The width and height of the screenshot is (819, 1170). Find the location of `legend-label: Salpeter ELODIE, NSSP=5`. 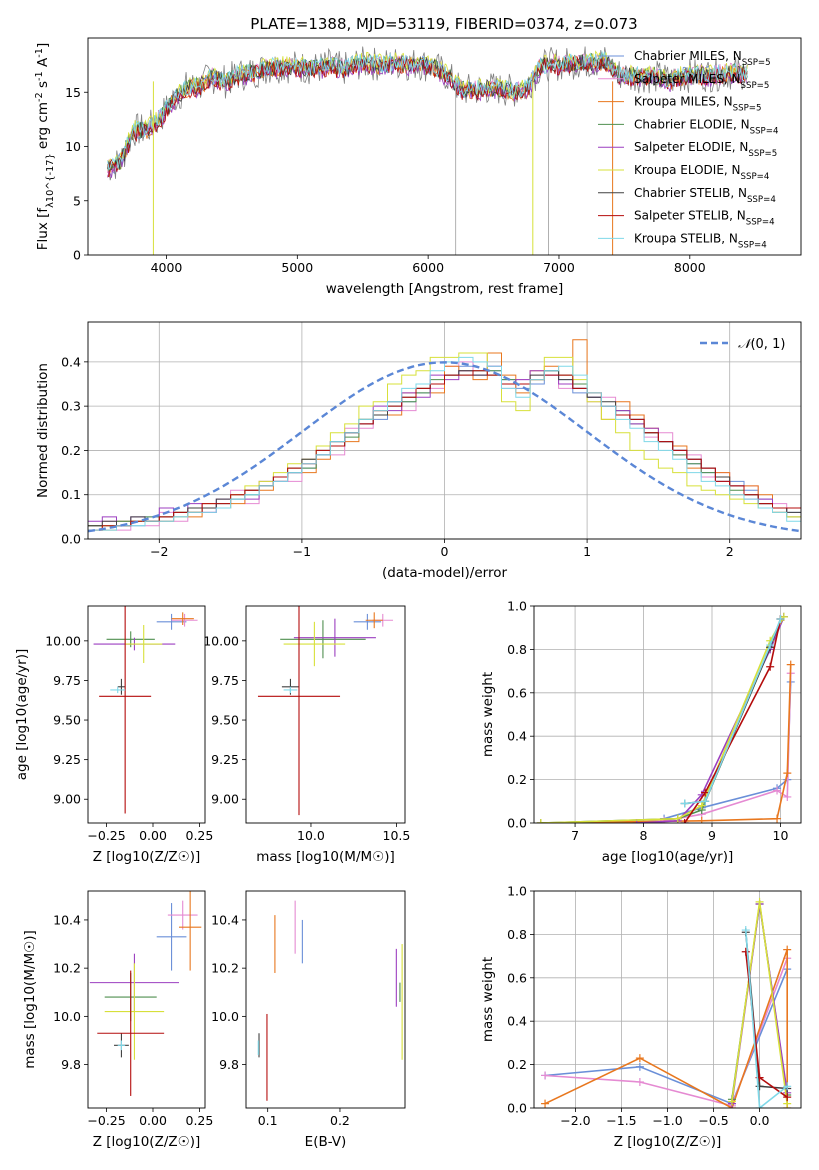

legend-label: Salpeter ELODIE, NSSP=5 is located at coordinates (705, 149).